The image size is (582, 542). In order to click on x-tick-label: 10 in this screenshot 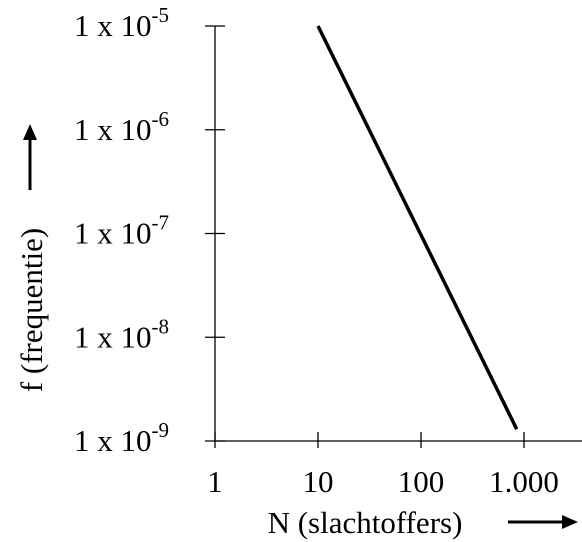, I will do `click(318, 481)`.